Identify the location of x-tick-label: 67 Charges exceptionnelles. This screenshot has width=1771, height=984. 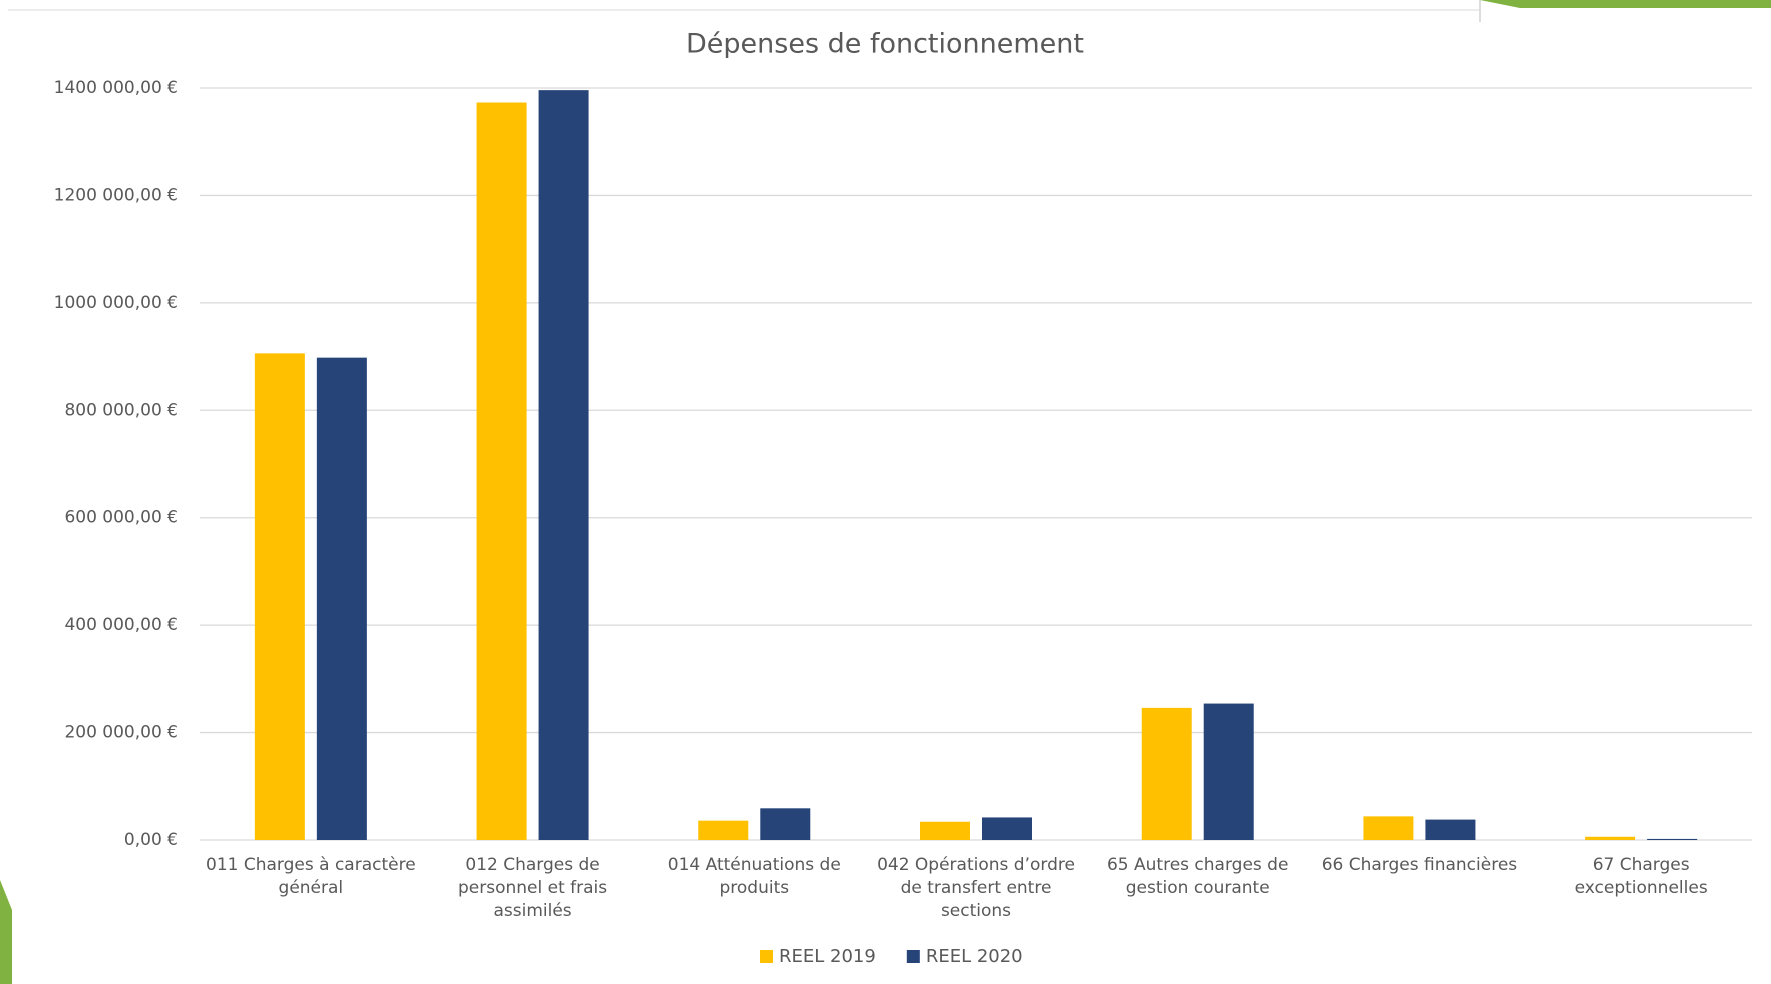
(1641, 876).